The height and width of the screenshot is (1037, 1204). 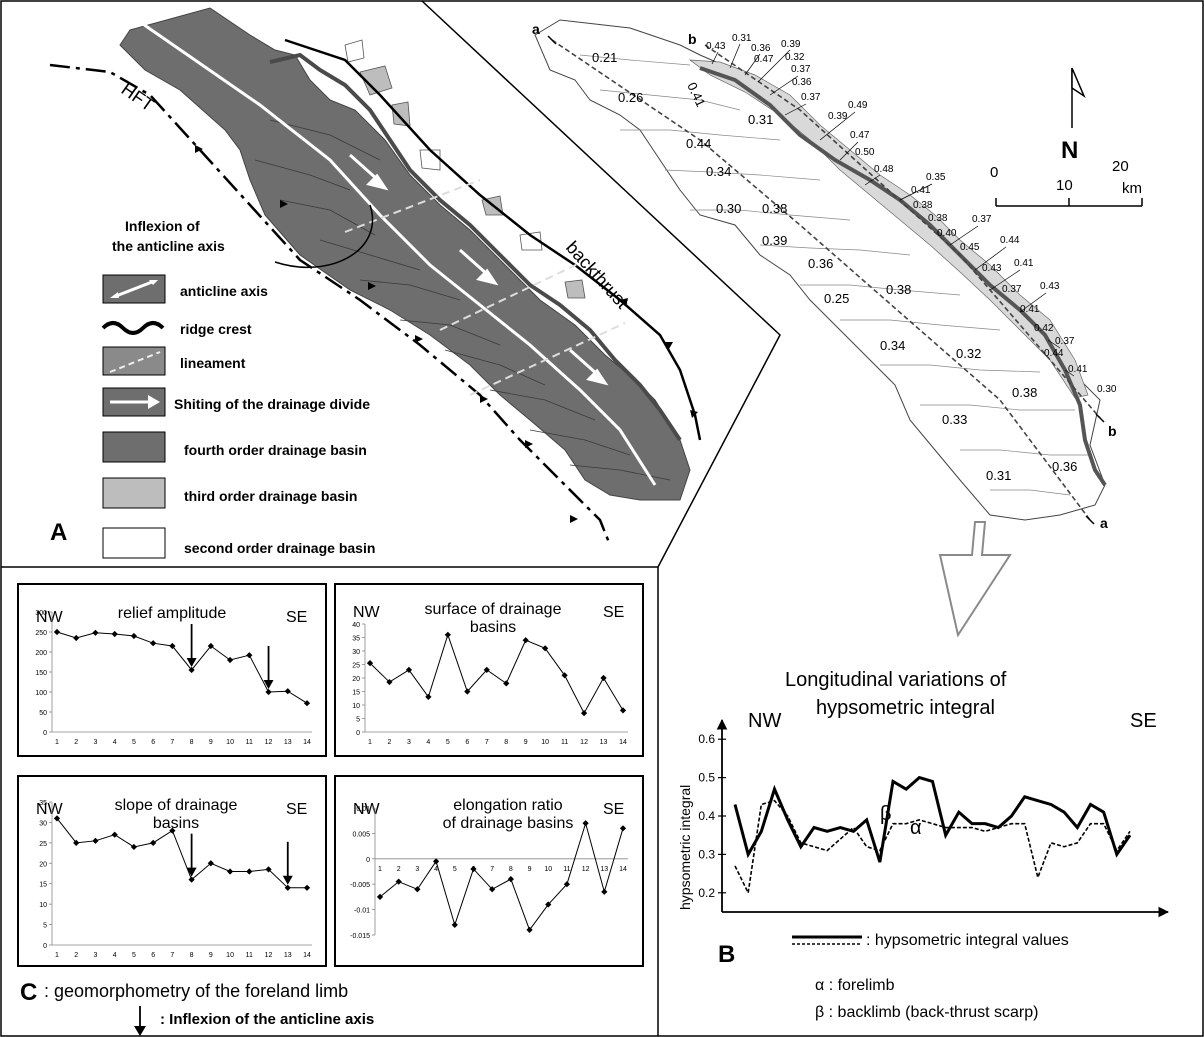 I want to click on mini-chart-x-tick-label: 7, so click(x=172, y=955).